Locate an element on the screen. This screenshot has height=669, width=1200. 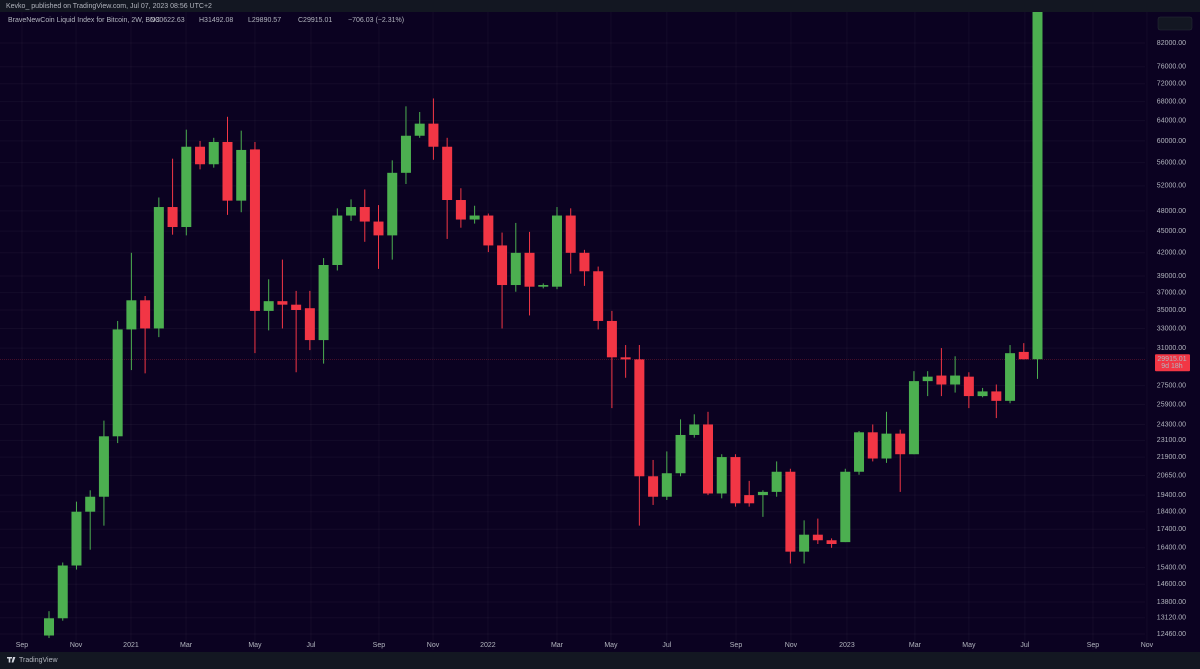
footer-bar is located at coordinates (600, 660).